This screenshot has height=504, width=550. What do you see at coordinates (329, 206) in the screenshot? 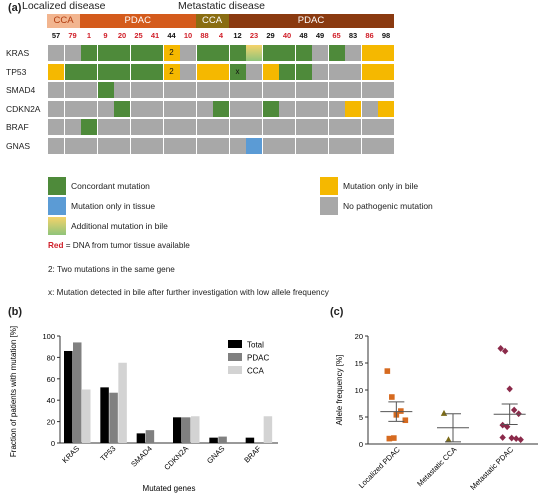
I see `legend-swatch` at bounding box center [329, 206].